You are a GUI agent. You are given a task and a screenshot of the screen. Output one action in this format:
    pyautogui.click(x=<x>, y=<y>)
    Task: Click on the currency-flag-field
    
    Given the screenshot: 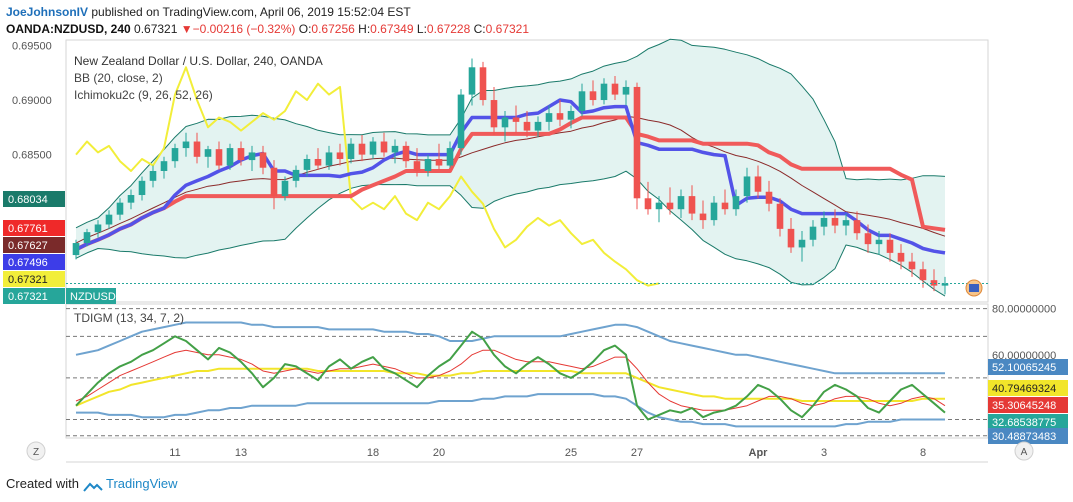 What is the action you would take?
    pyautogui.click(x=974, y=288)
    